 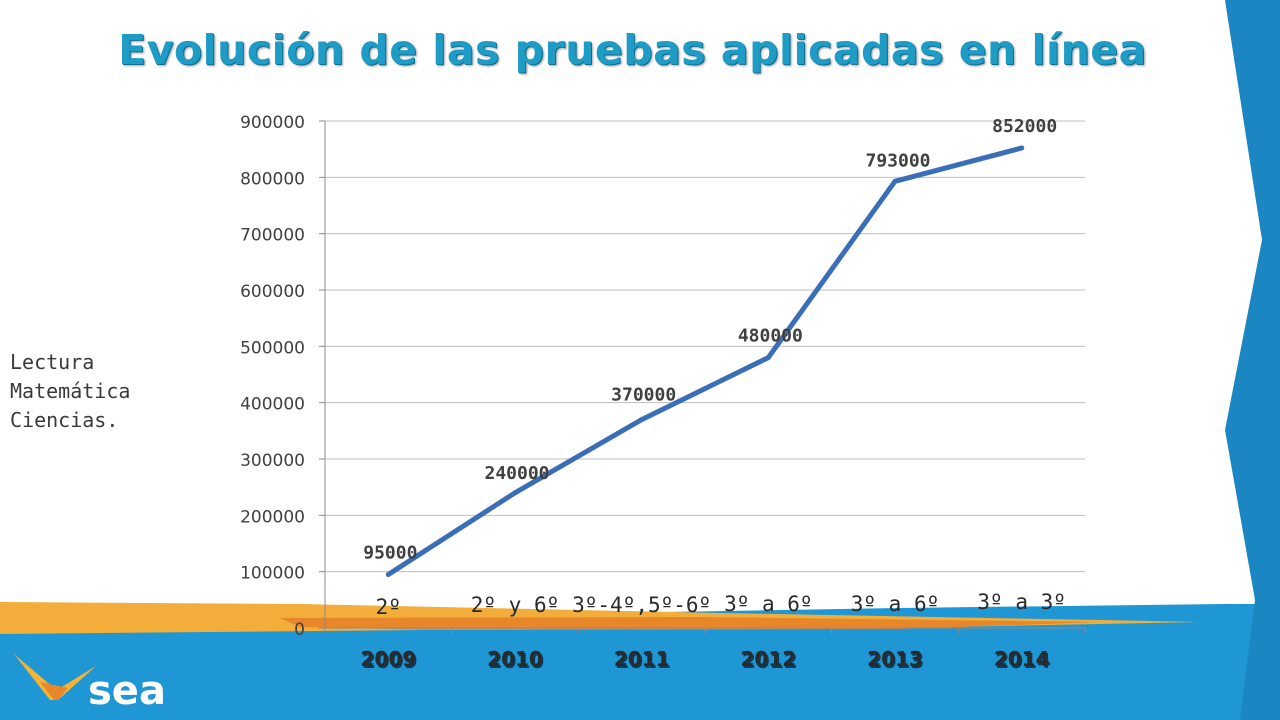 I want to click on right-edge-band, so click(x=1252, y=360).